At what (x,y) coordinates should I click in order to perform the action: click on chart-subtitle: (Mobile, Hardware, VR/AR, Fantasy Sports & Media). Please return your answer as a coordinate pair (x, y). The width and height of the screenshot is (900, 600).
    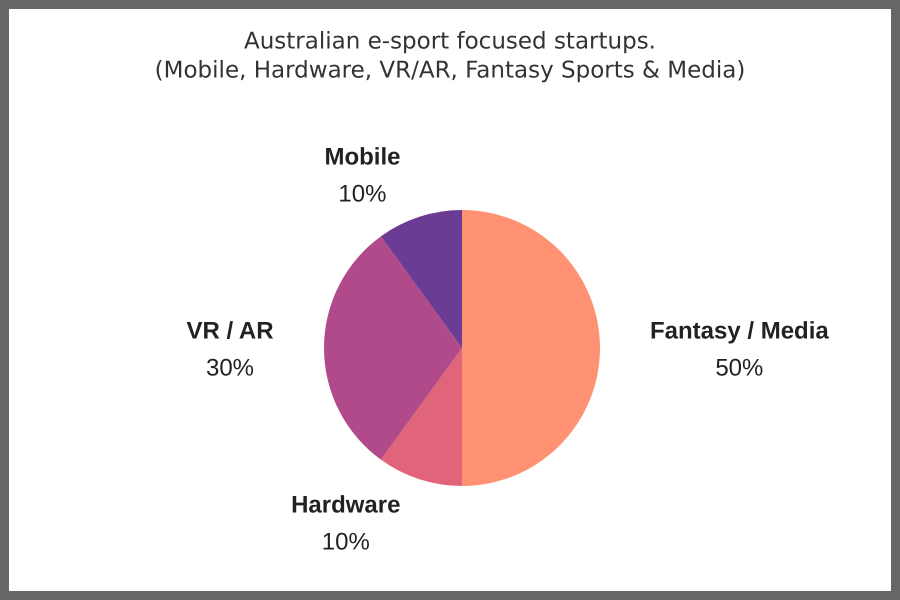
    Looking at the image, I should click on (450, 71).